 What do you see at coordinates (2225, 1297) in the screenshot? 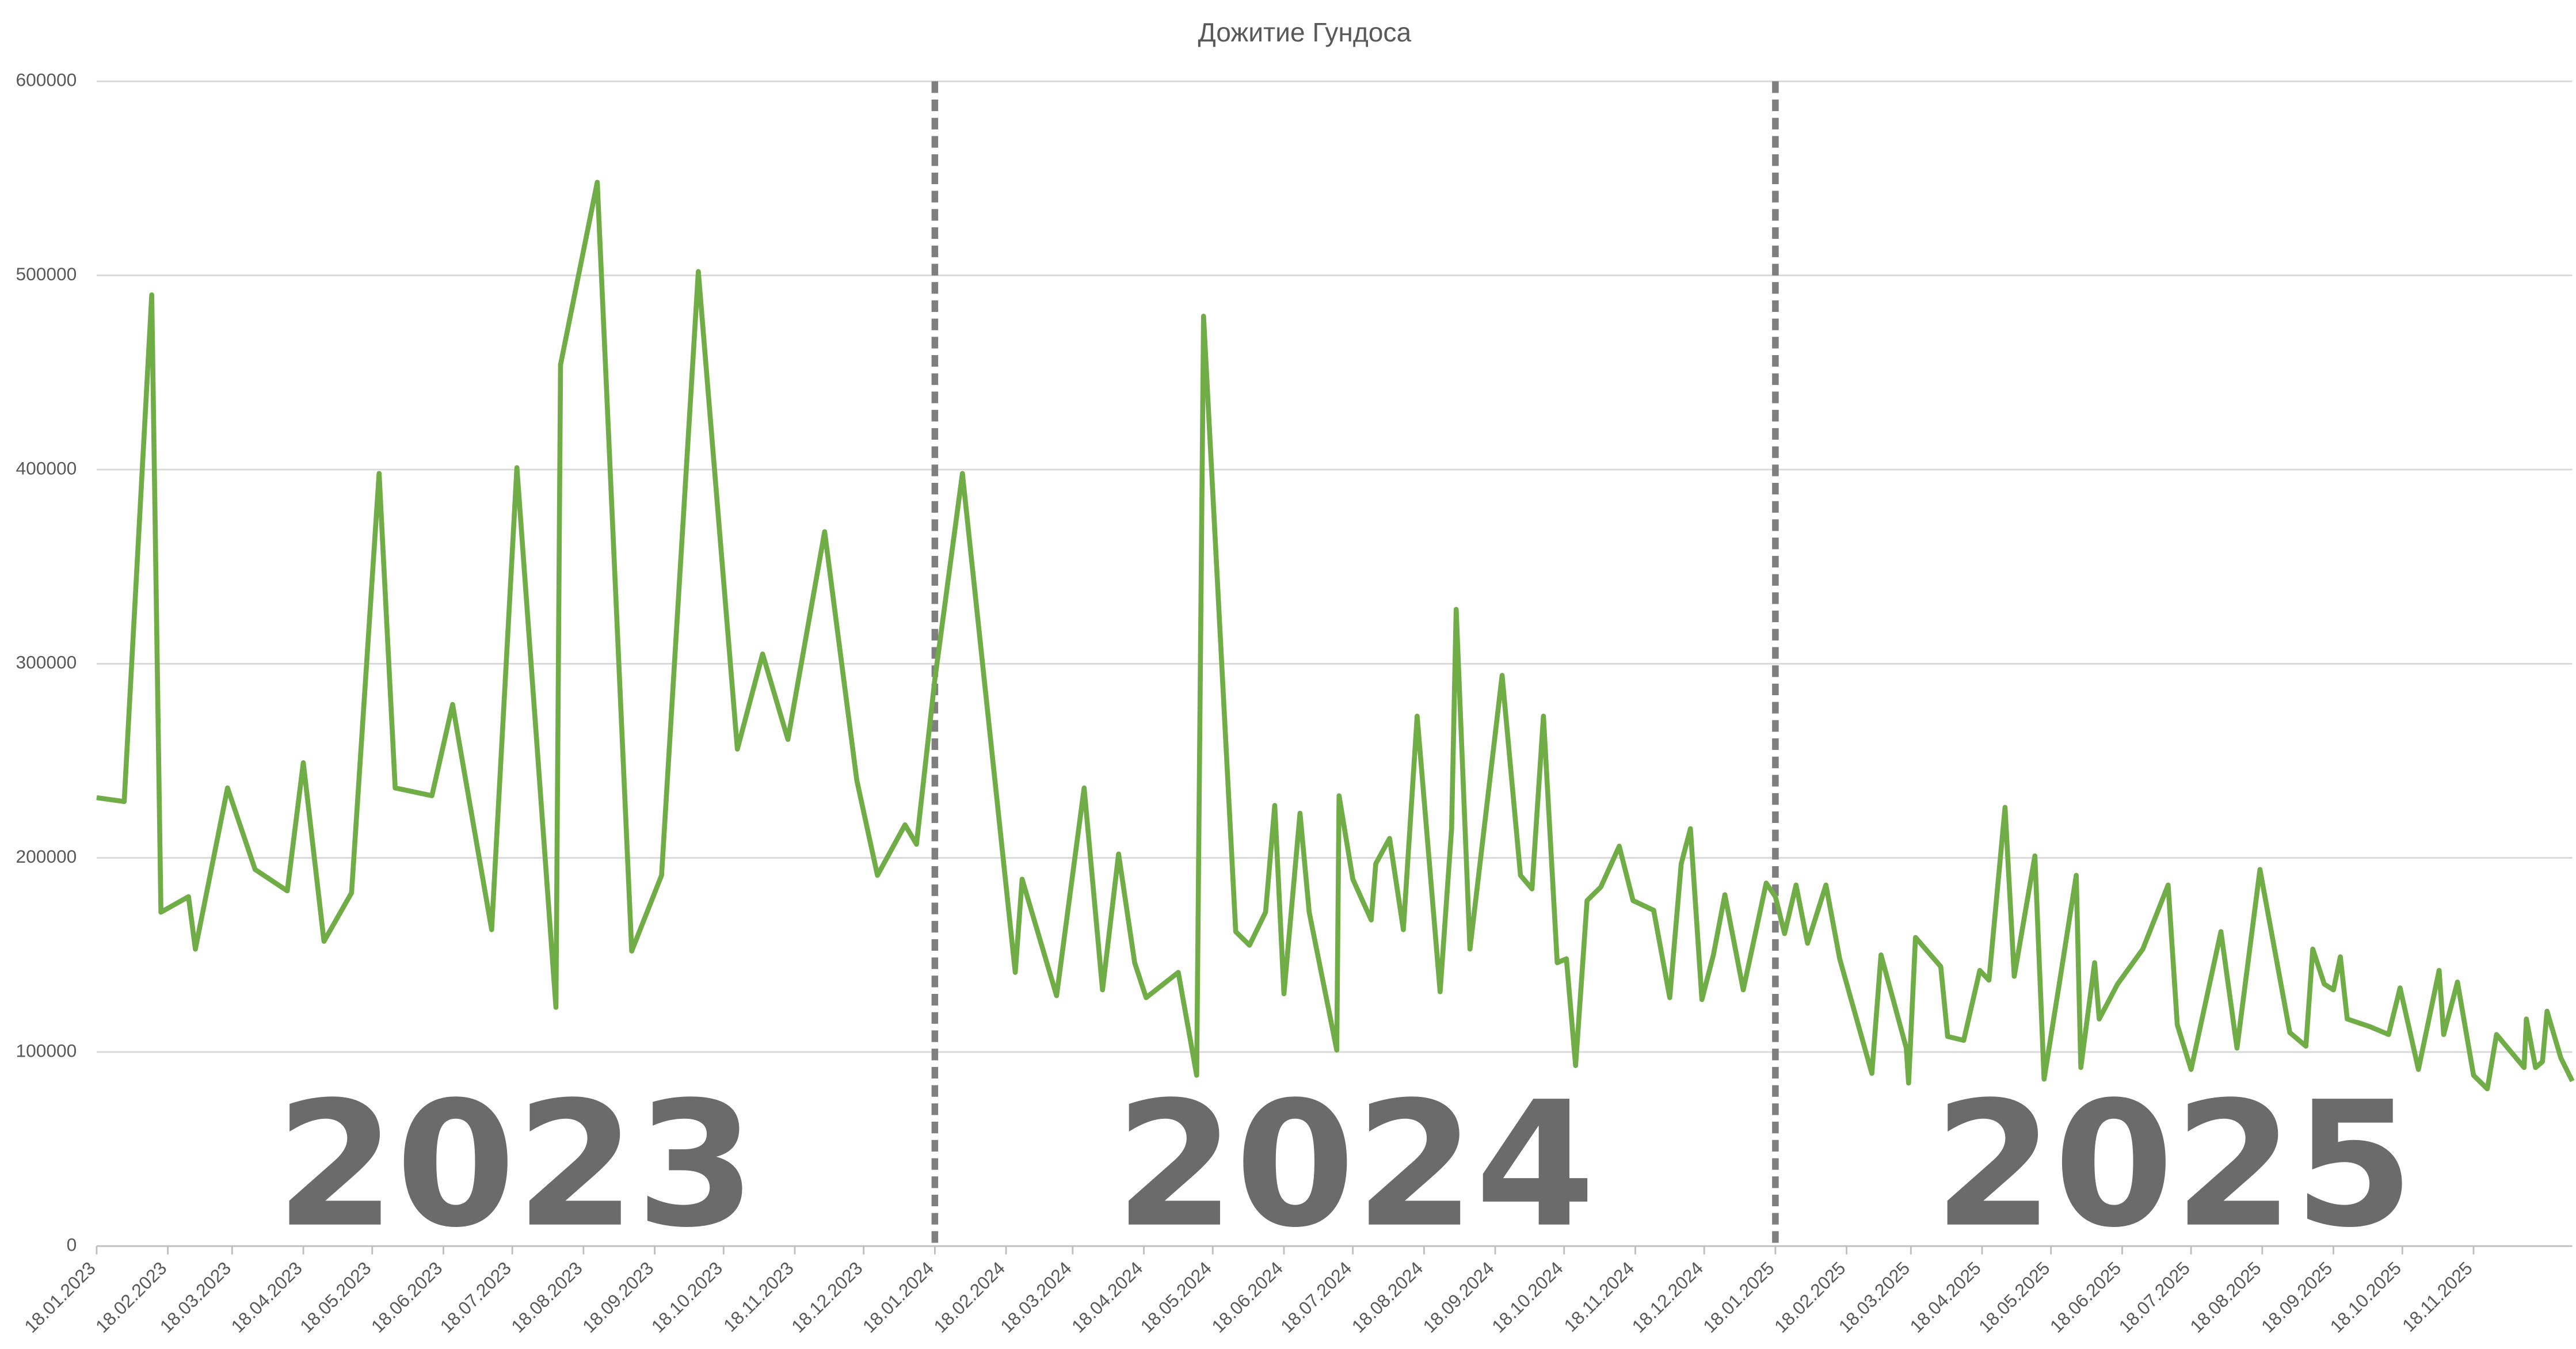
I see `x-tick-label: 18.08.2025` at bounding box center [2225, 1297].